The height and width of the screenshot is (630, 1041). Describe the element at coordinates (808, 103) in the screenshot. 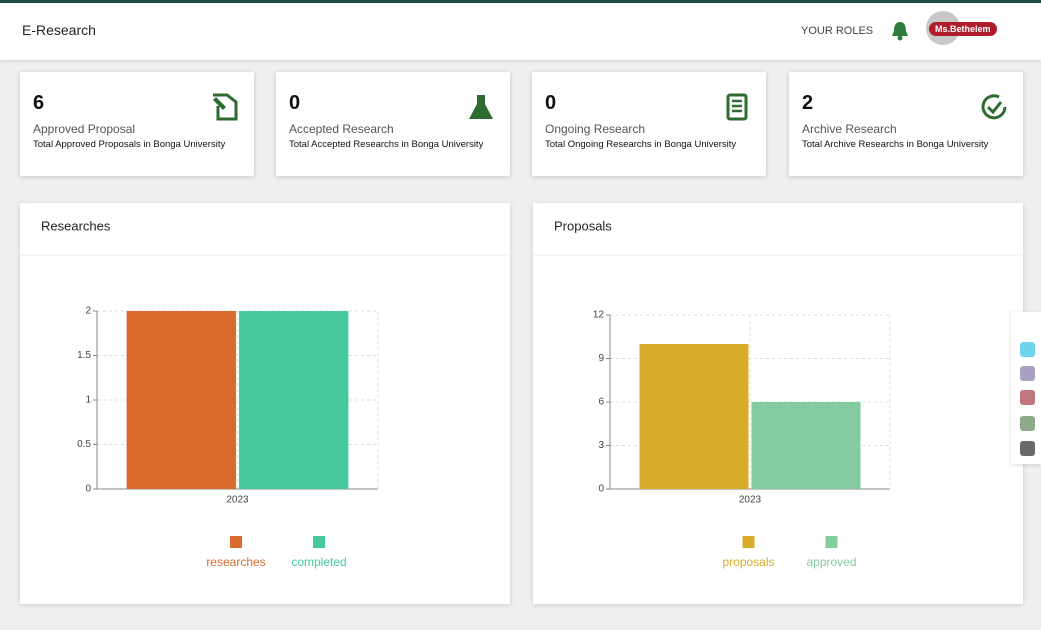

I see `stat-value: 2` at that location.